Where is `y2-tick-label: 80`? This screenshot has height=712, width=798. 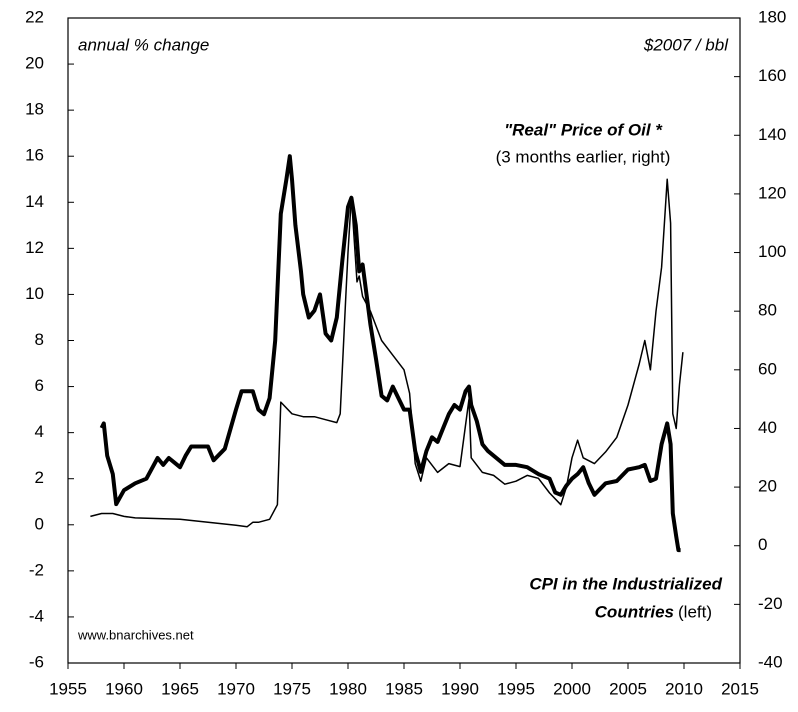
y2-tick-label: 80 is located at coordinates (767, 310).